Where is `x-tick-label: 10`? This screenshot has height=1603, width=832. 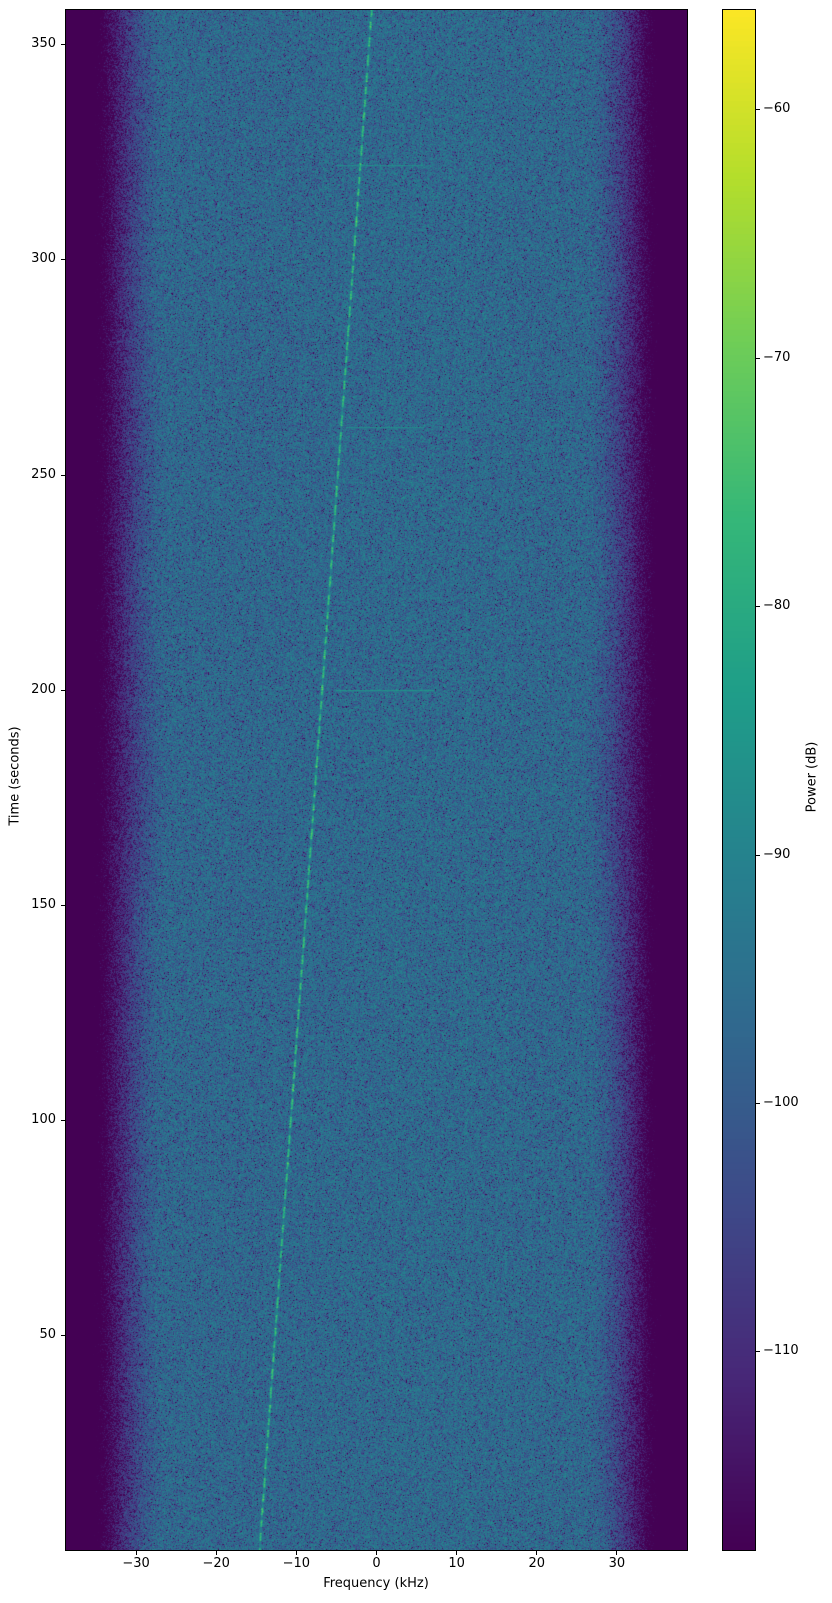 x-tick-label: 10 is located at coordinates (456, 1563).